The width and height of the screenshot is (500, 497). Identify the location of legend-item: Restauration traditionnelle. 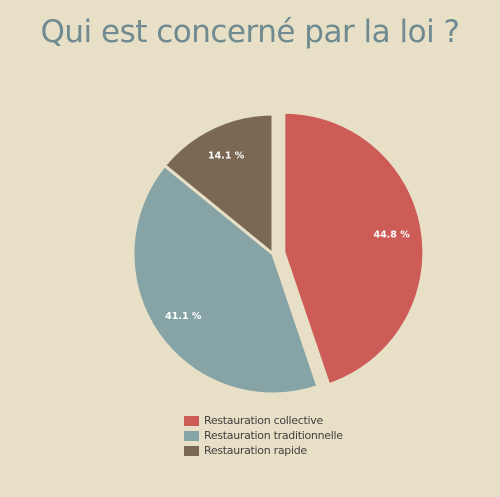
(263, 435).